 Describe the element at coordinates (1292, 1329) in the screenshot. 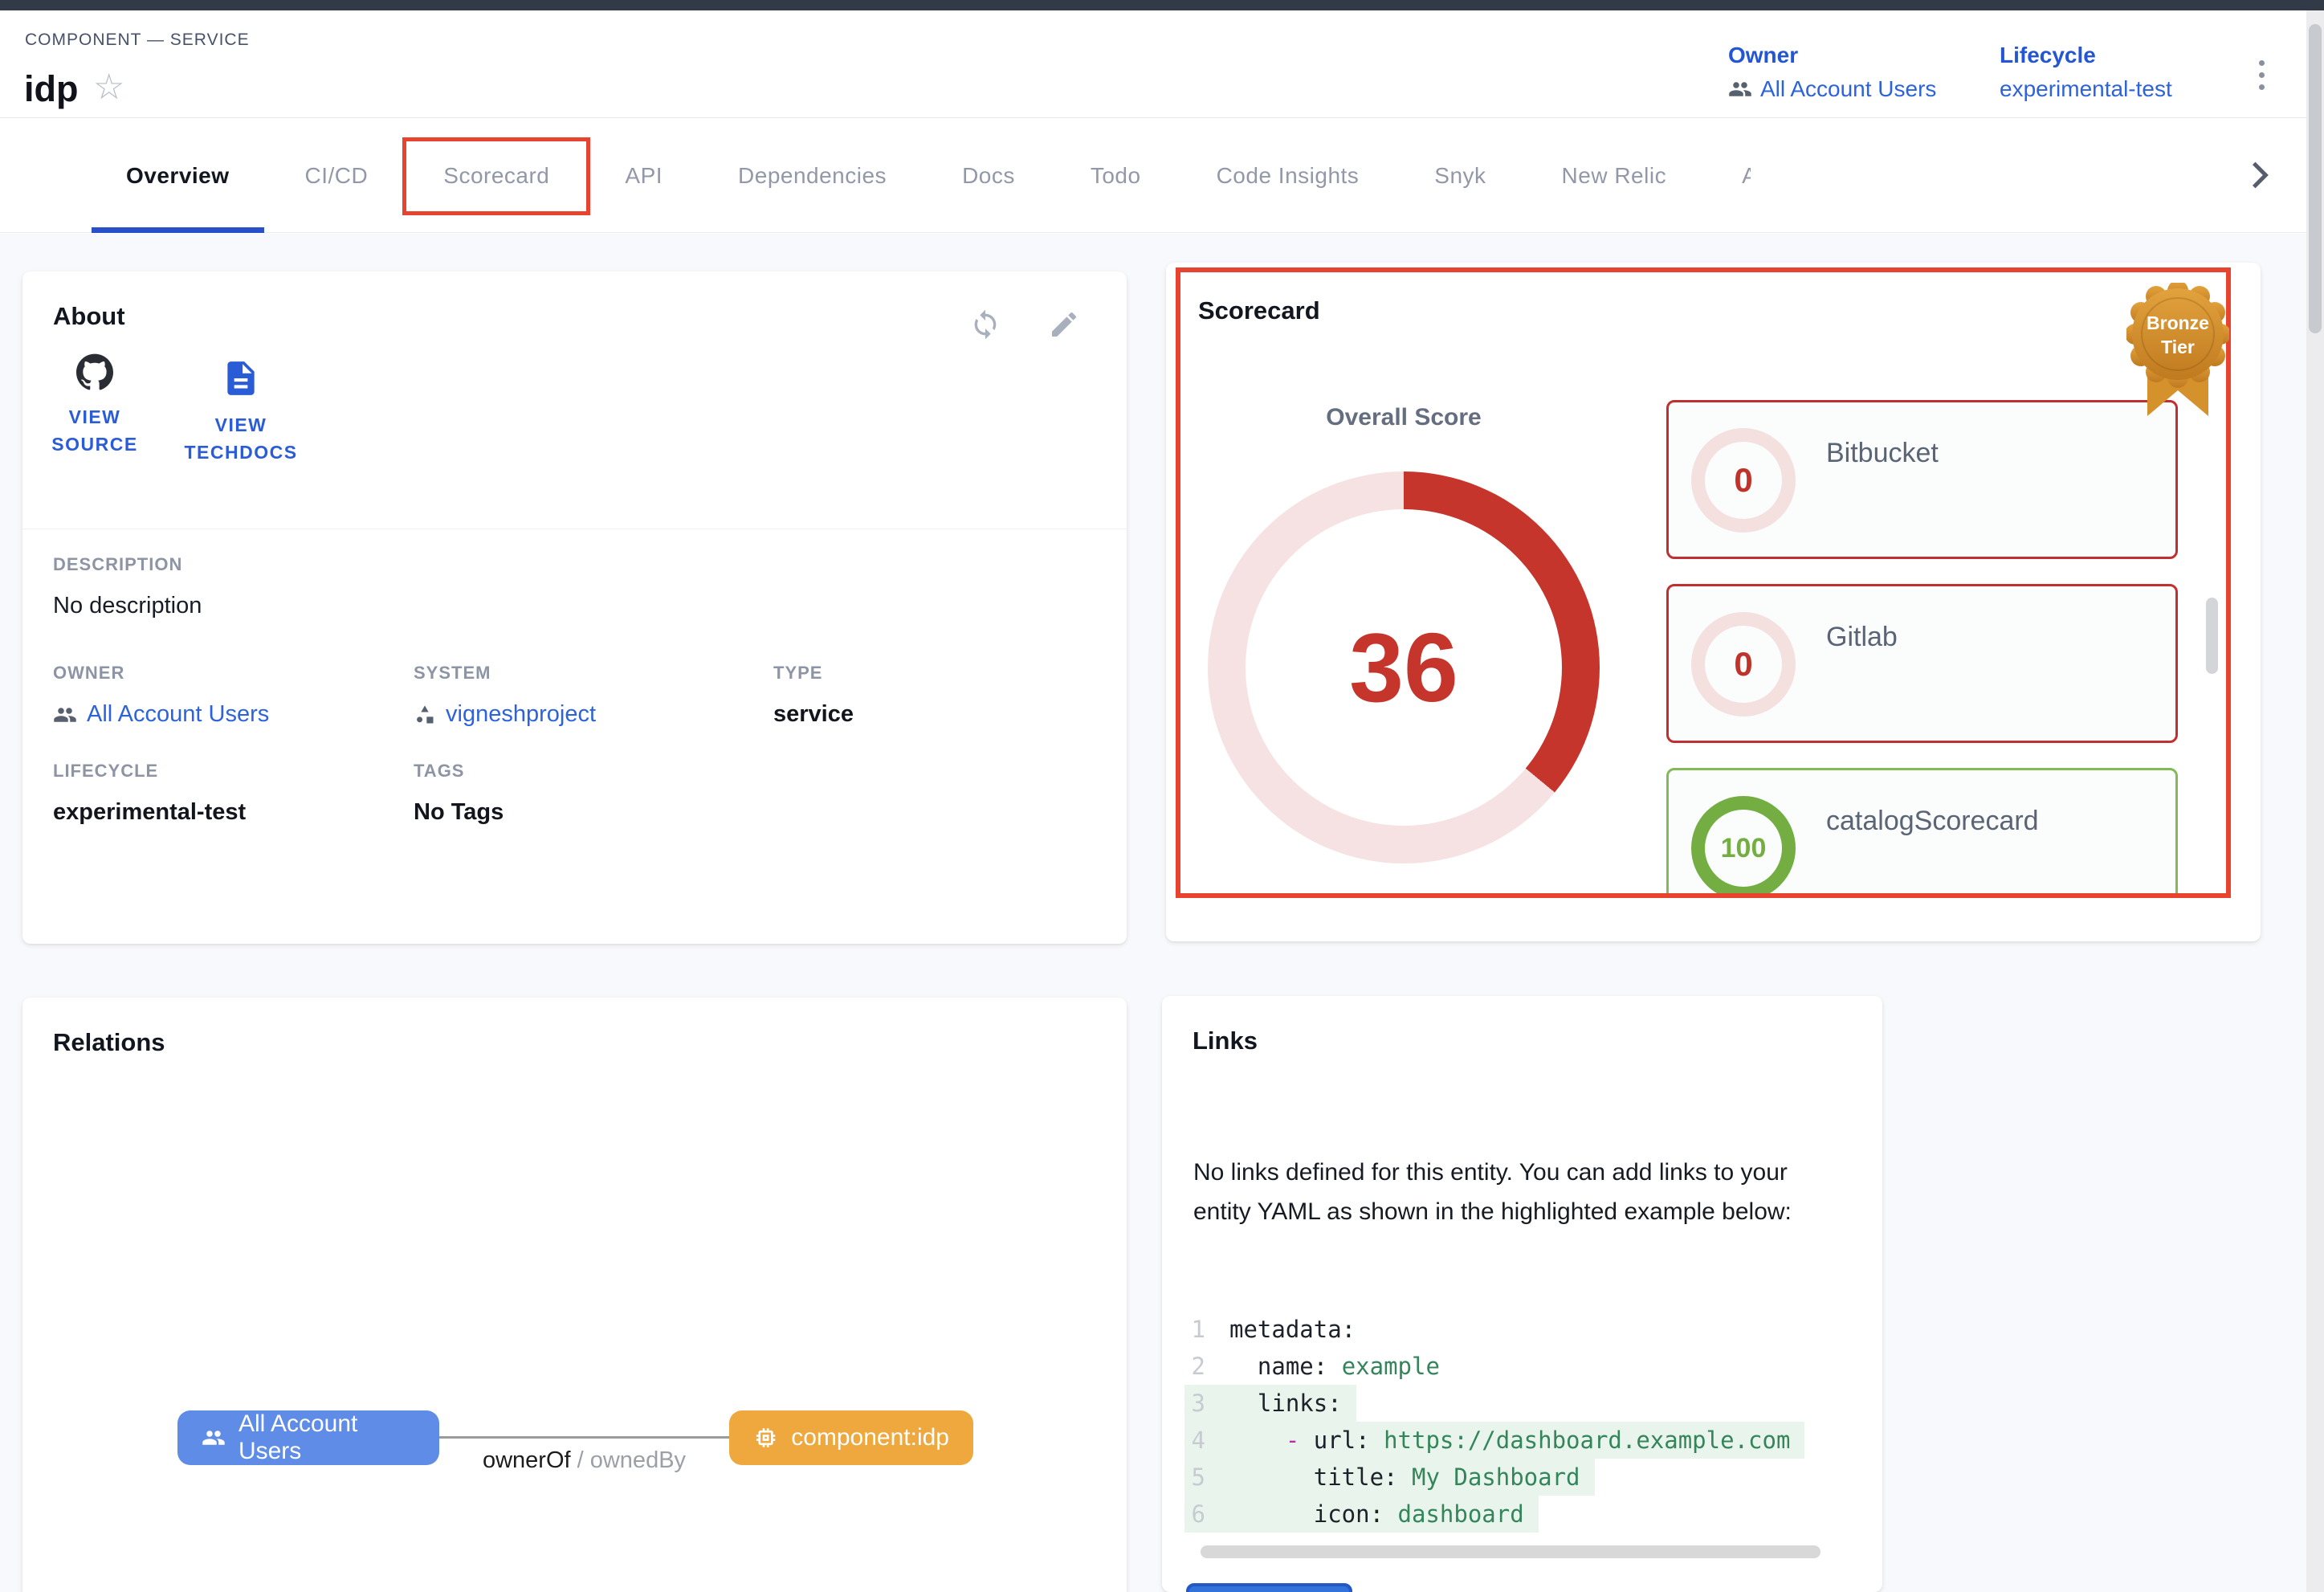

I see `code-line-text: metadata:` at that location.